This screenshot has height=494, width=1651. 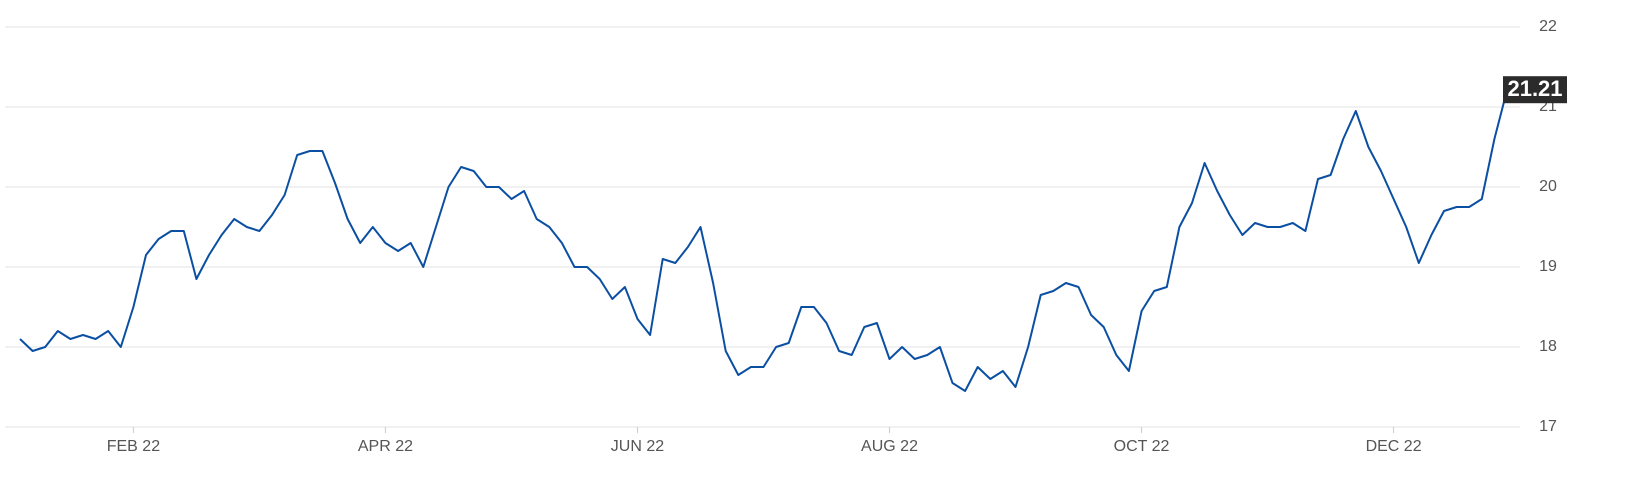 What do you see at coordinates (133, 446) in the screenshot?
I see `x-tick-label: FEB 22` at bounding box center [133, 446].